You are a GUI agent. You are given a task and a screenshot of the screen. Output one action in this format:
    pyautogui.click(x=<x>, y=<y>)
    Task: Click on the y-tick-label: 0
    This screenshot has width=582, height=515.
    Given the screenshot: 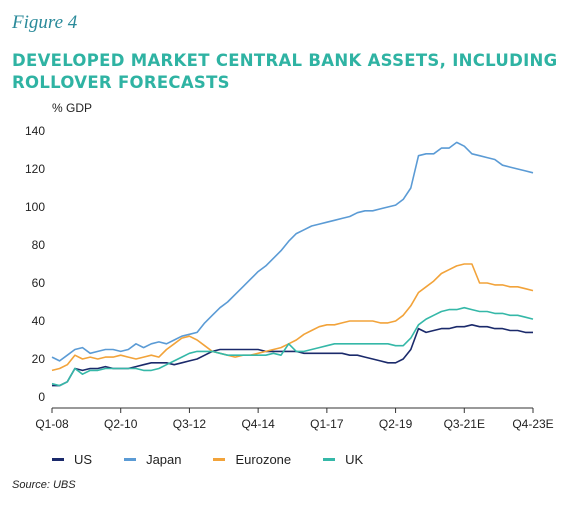 What is the action you would take?
    pyautogui.click(x=41, y=397)
    